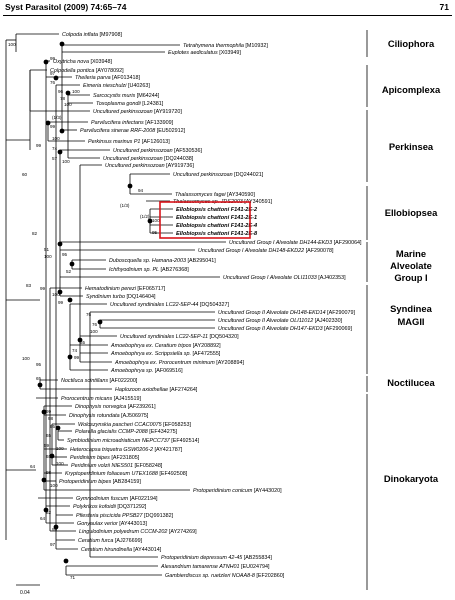  I want to click on bootstrap-value: 59, so click(47, 445).